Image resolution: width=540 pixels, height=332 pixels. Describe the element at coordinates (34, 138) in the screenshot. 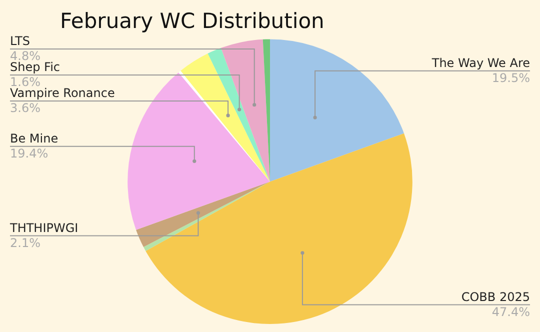

I see `slice-label: Be Mine` at that location.